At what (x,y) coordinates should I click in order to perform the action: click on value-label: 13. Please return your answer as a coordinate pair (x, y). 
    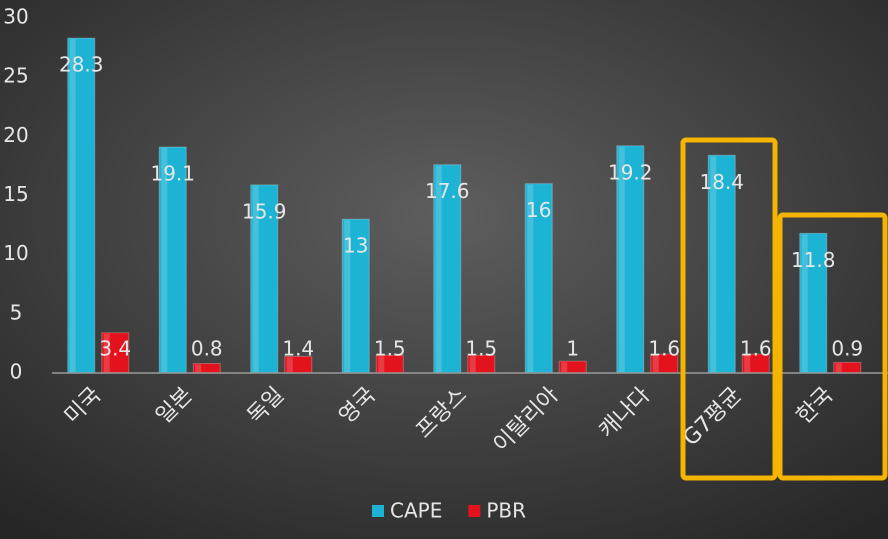
    Looking at the image, I should click on (355, 246).